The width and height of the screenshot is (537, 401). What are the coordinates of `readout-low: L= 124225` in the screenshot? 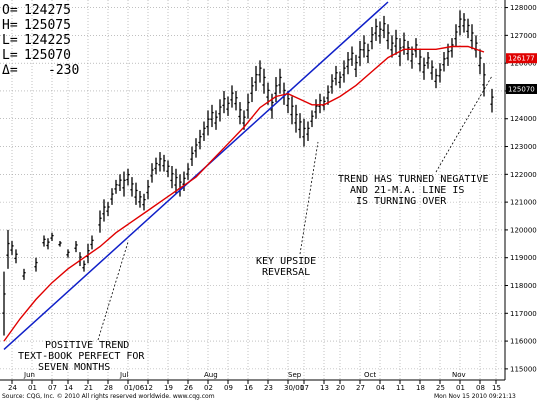 It's located at (36, 40).